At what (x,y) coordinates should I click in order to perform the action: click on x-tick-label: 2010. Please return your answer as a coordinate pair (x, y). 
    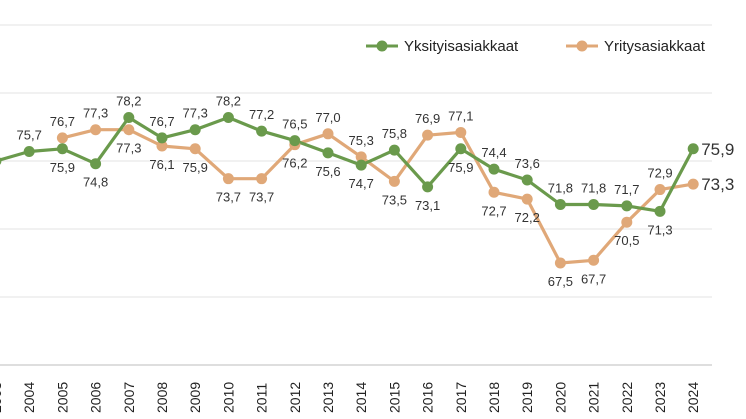
    Looking at the image, I should click on (228, 397).